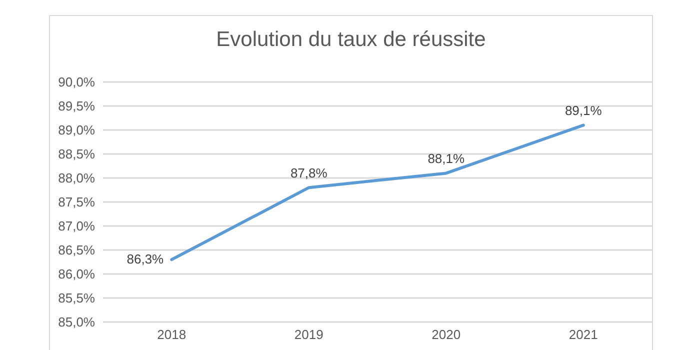 The image size is (677, 350). Describe the element at coordinates (583, 110) in the screenshot. I see `data-label: 89,1%` at that location.